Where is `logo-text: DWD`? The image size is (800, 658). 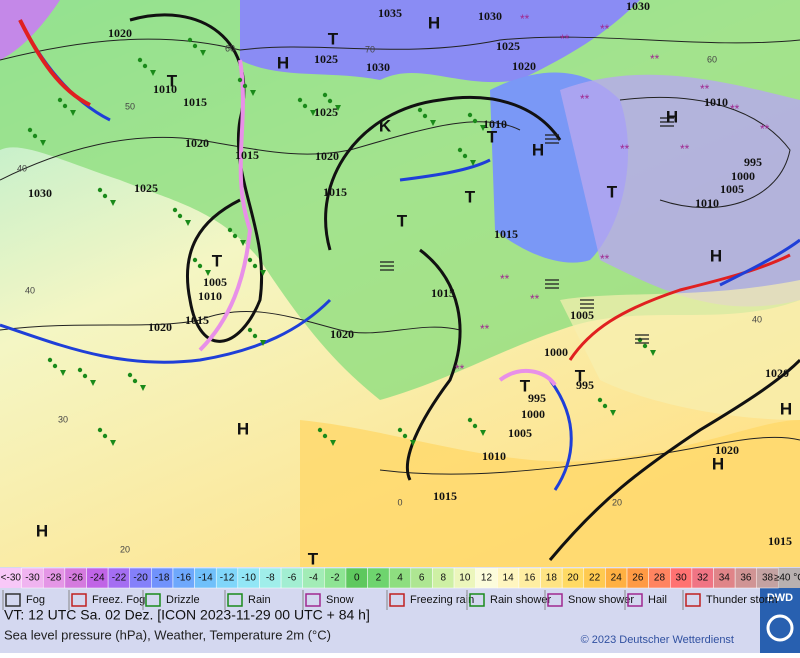
logo-text: DWD is located at coordinates (780, 598).